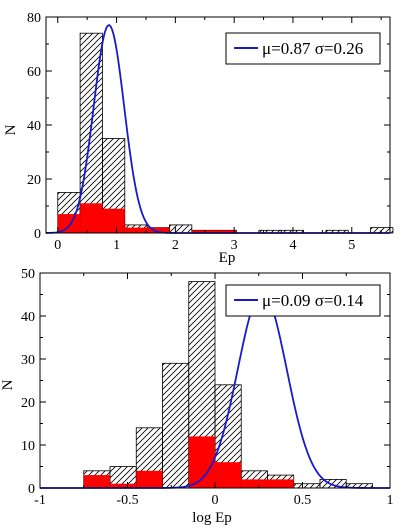  Describe the element at coordinates (11, 129) in the screenshot. I see `y-axis-label-ep: N` at that location.